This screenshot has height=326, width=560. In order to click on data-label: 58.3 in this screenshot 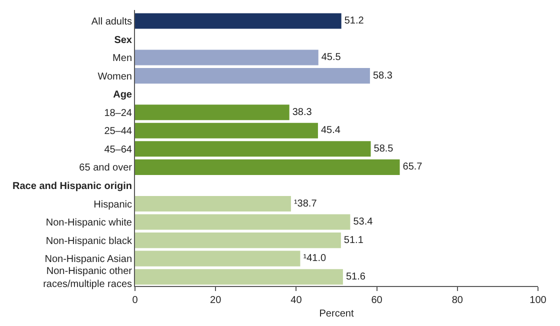, I will do `click(382, 76)`.